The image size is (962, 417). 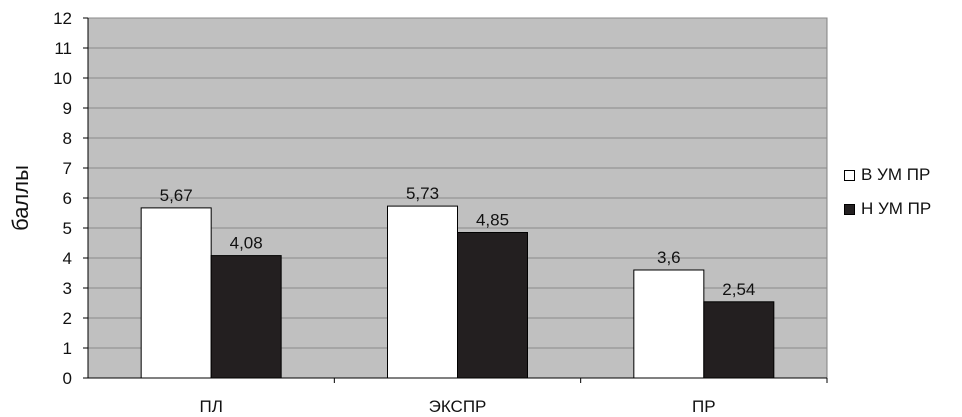 What do you see at coordinates (422, 193) in the screenshot?
I see `data-label: 5,73` at bounding box center [422, 193].